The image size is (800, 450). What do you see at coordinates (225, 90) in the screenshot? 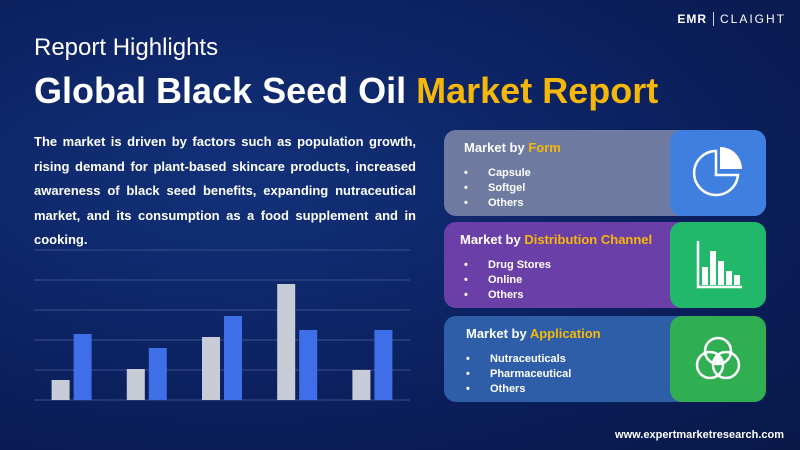
I see `title-main: Global Black Seed Oil` at bounding box center [225, 90].